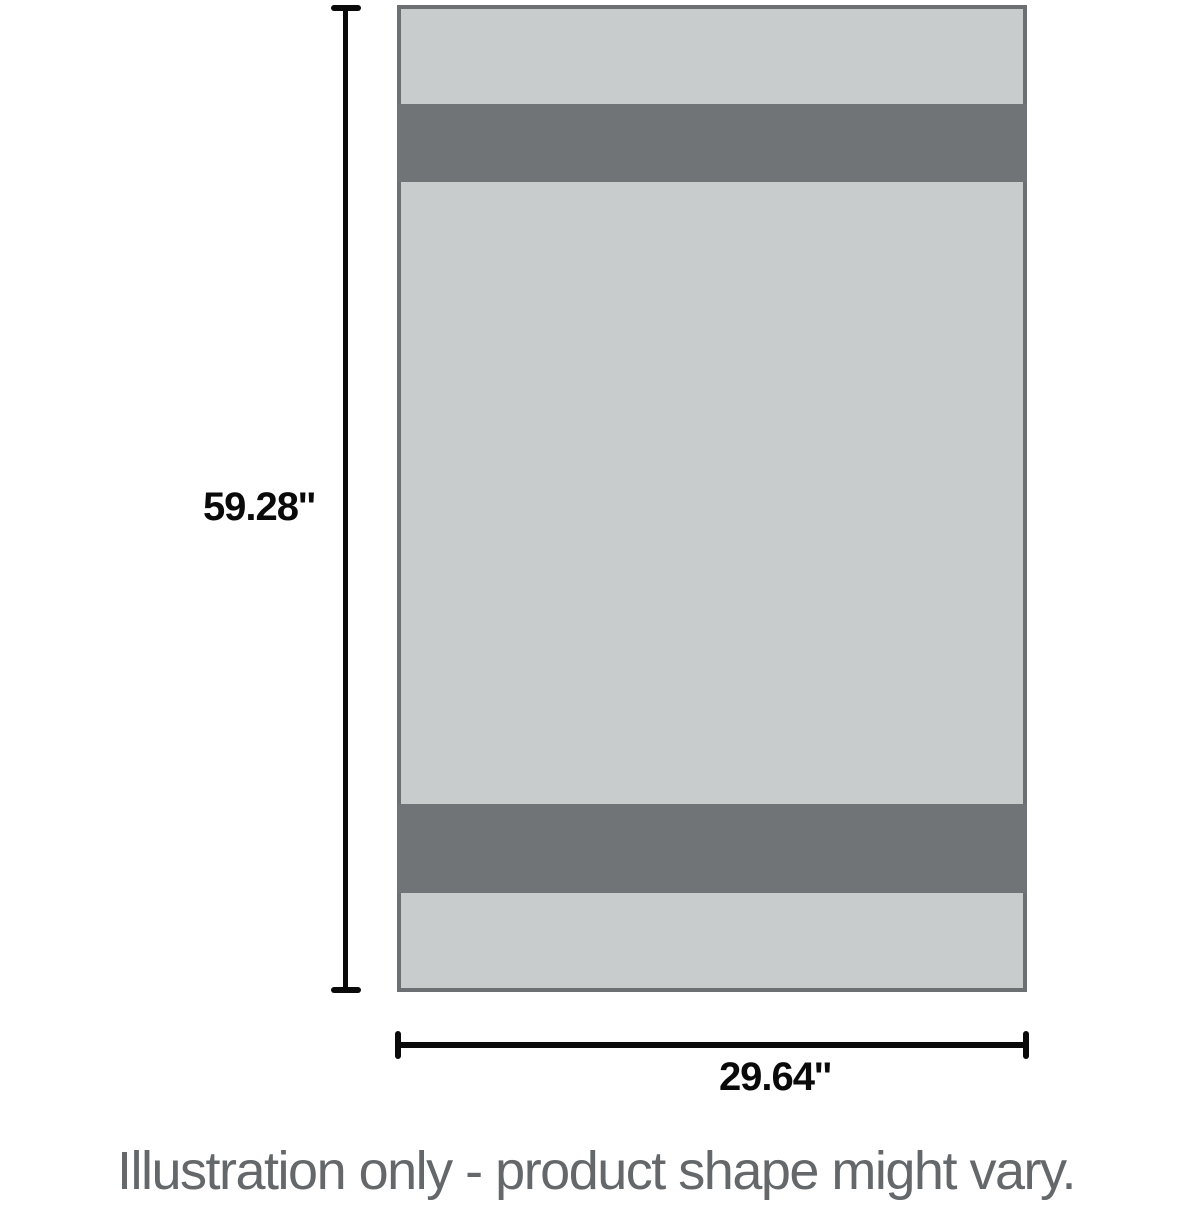  I want to click on dark-stripe-bottom, so click(712, 848).